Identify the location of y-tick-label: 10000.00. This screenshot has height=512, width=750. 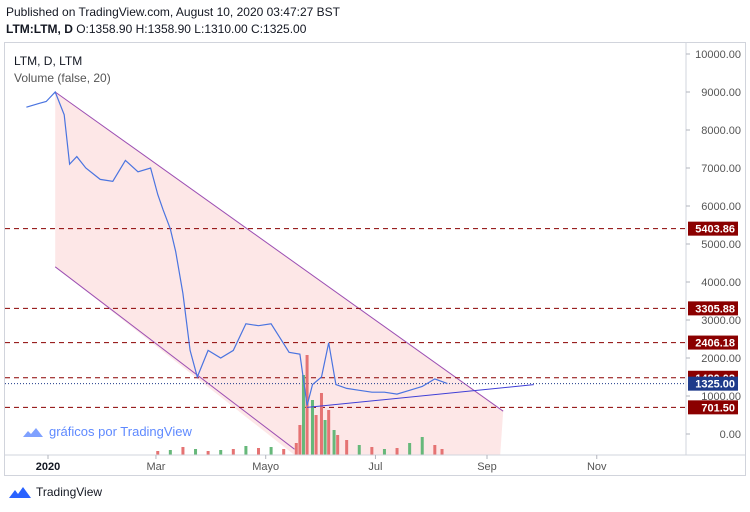
(718, 55).